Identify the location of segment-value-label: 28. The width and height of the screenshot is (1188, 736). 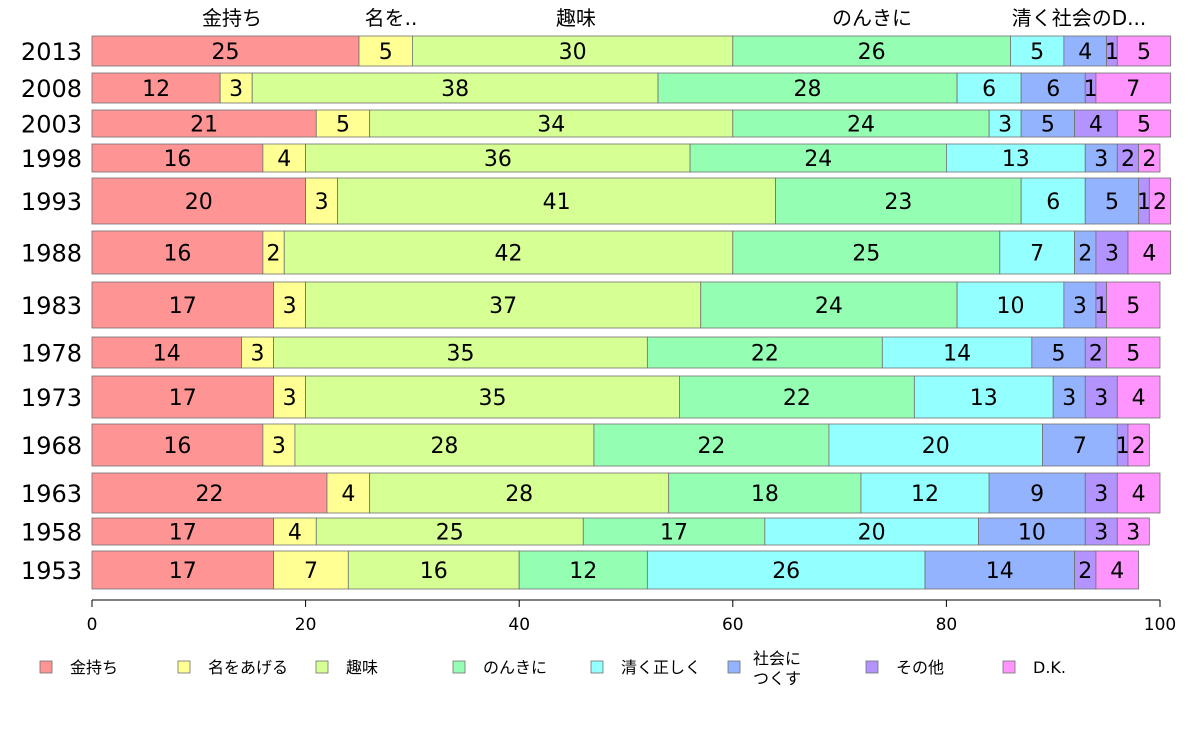
(808, 89).